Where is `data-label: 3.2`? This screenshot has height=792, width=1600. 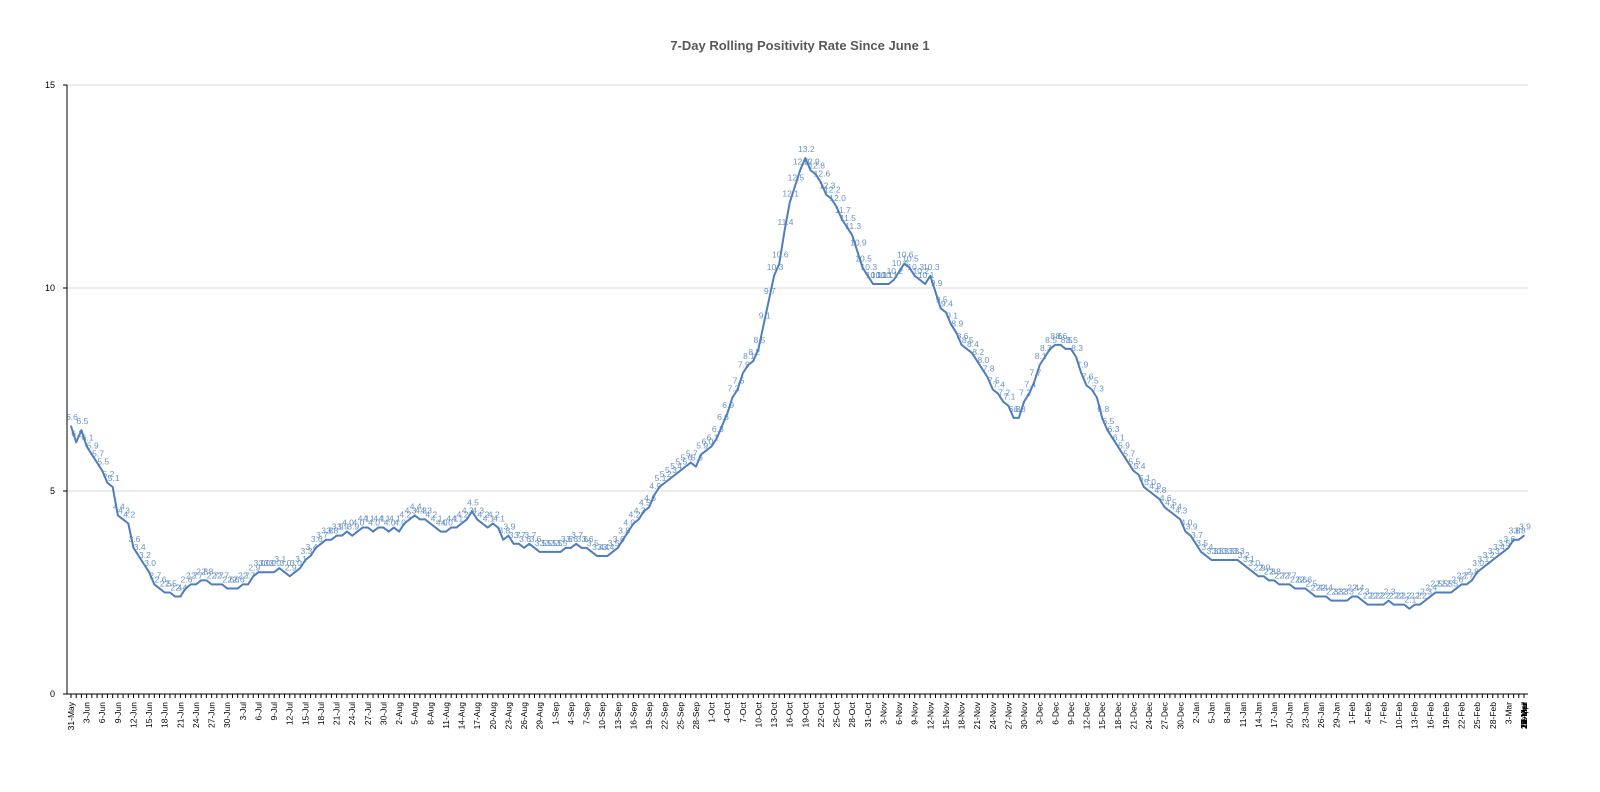 data-label: 3.2 is located at coordinates (145, 555).